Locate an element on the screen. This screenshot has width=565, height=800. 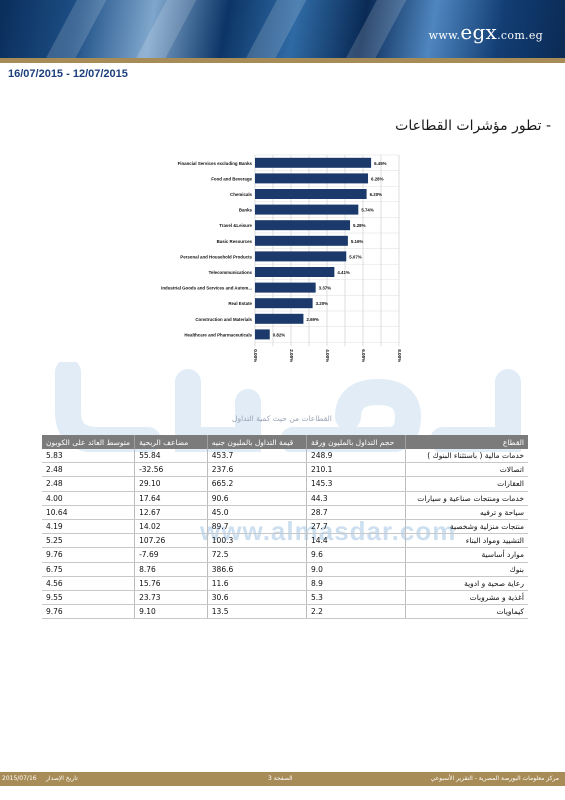
cell-pe: 107.26 is located at coordinates (171, 541).